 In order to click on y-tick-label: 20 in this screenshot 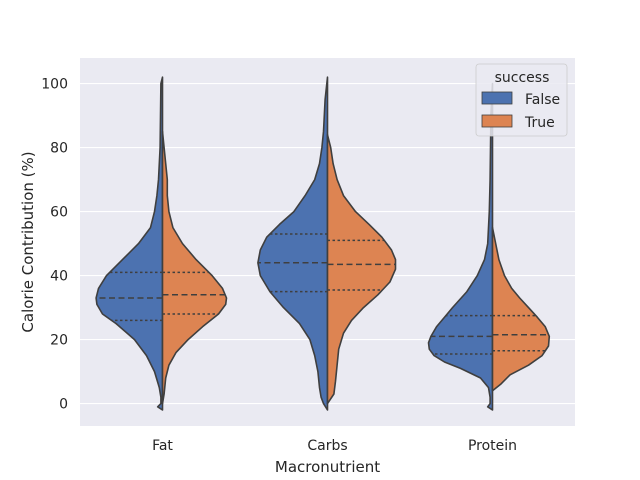, I will do `click(59, 341)`.